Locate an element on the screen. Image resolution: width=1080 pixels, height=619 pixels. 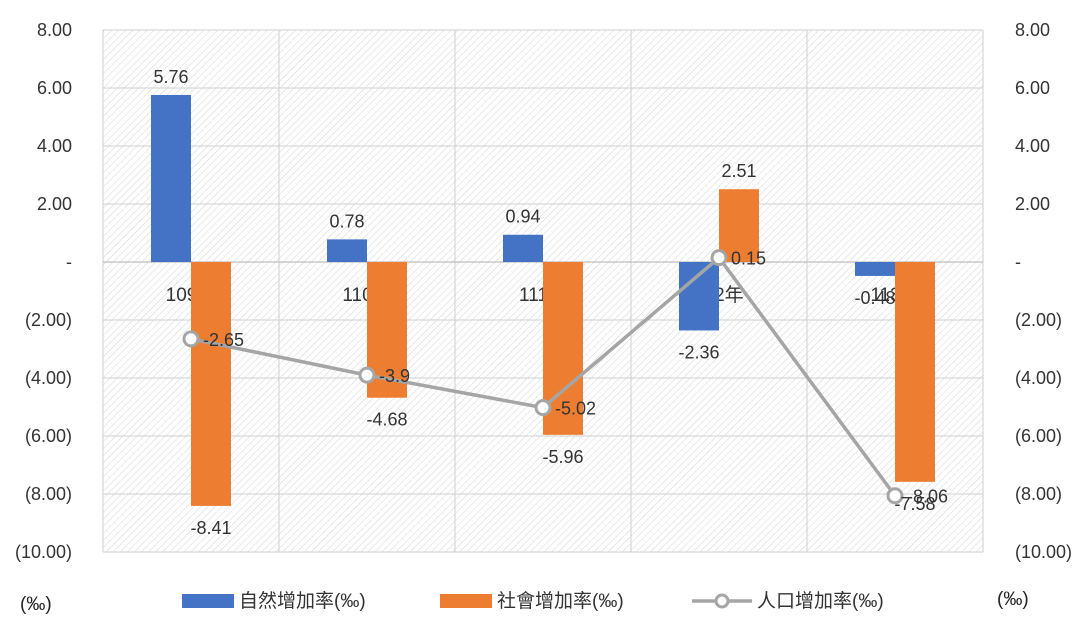
social-increase-label: -7.58 is located at coordinates (914, 504).